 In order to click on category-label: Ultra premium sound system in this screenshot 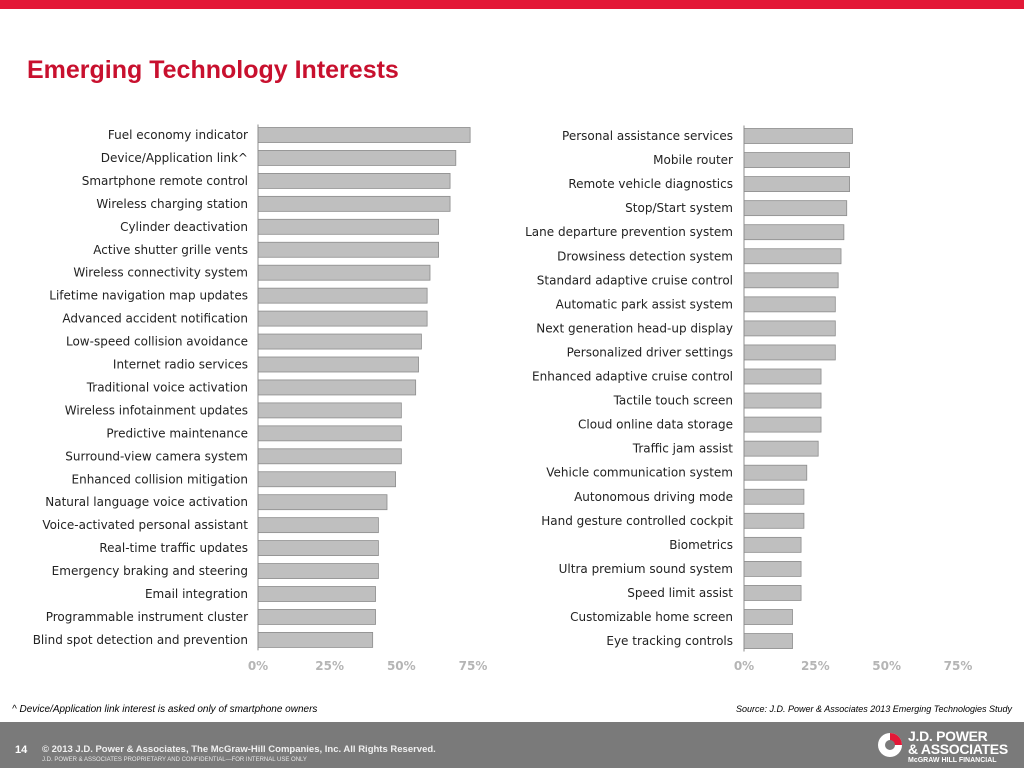, I will do `click(646, 569)`.